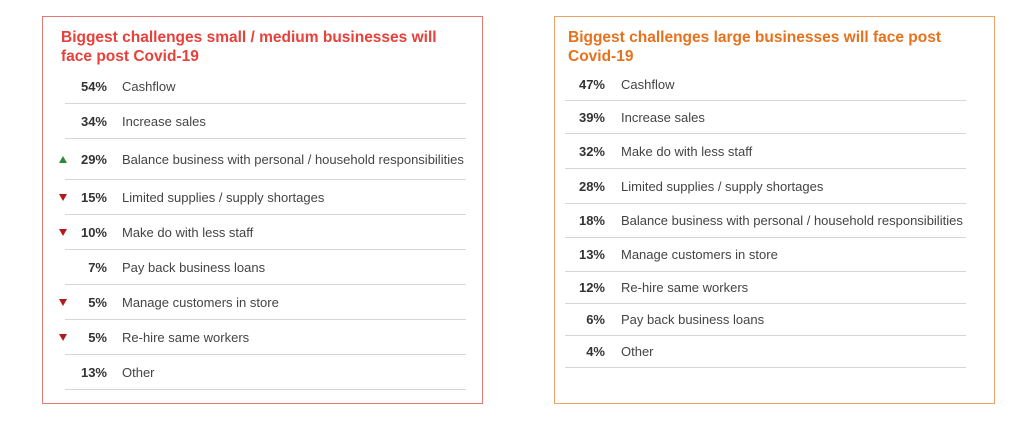 This screenshot has width=1024, height=422. I want to click on sme-row-label: Pay back business loans, so click(194, 267).